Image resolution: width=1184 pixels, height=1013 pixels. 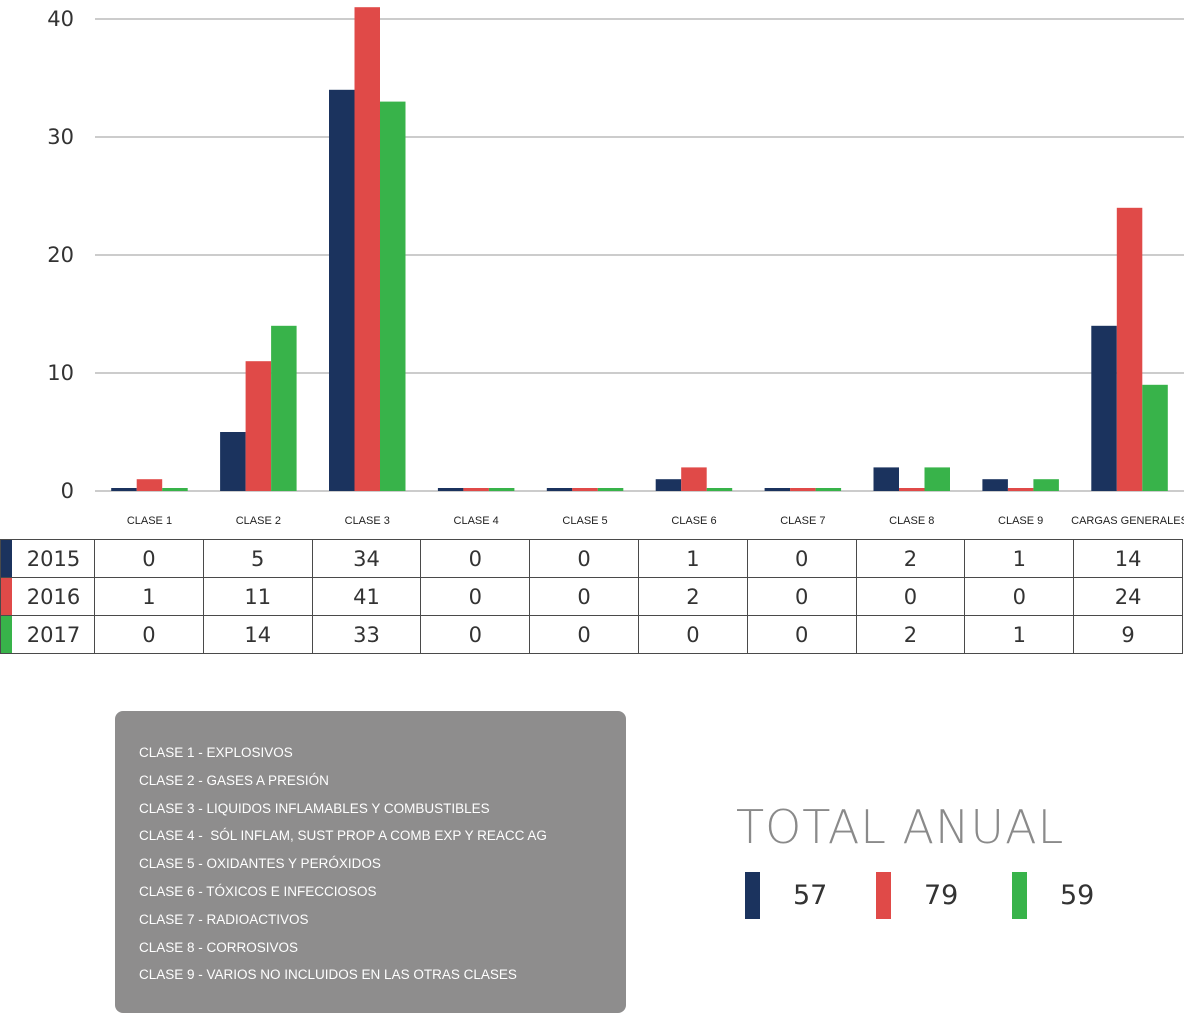 What do you see at coordinates (60, 373) in the screenshot?
I see `y-tick-label: 10` at bounding box center [60, 373].